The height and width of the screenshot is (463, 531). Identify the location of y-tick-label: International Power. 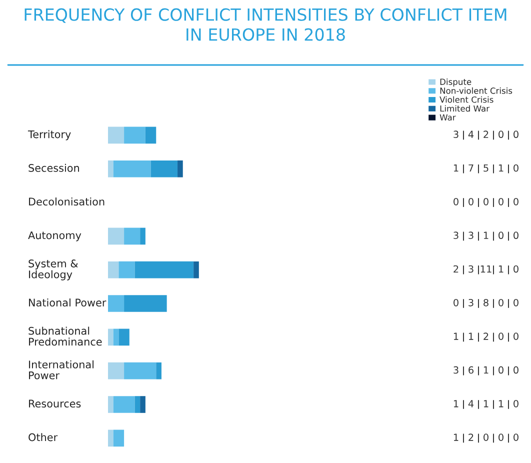
(61, 370).